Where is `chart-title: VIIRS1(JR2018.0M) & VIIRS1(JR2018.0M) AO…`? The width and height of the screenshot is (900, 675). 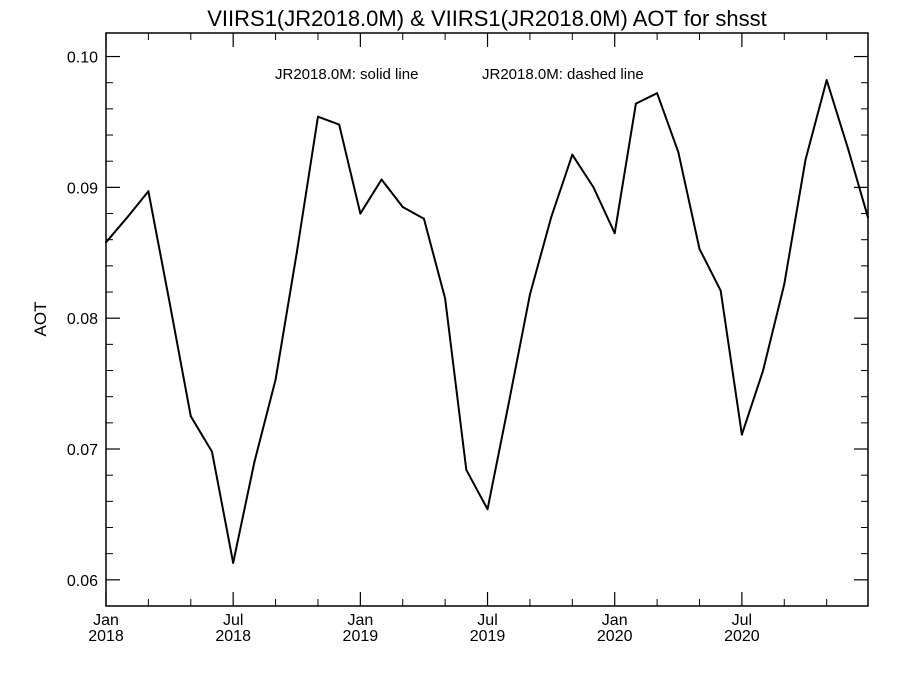 chart-title: VIIRS1(JR2018.0M) & VIIRS1(JR2018.0M) AO… is located at coordinates (487, 18).